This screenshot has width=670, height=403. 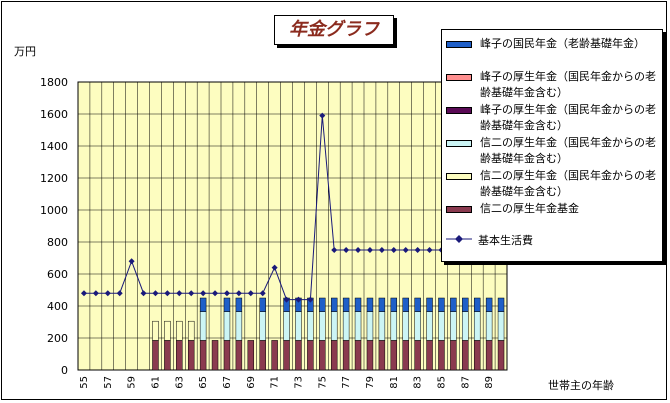 I want to click on x-tick-label: 71, so click(x=275, y=382).